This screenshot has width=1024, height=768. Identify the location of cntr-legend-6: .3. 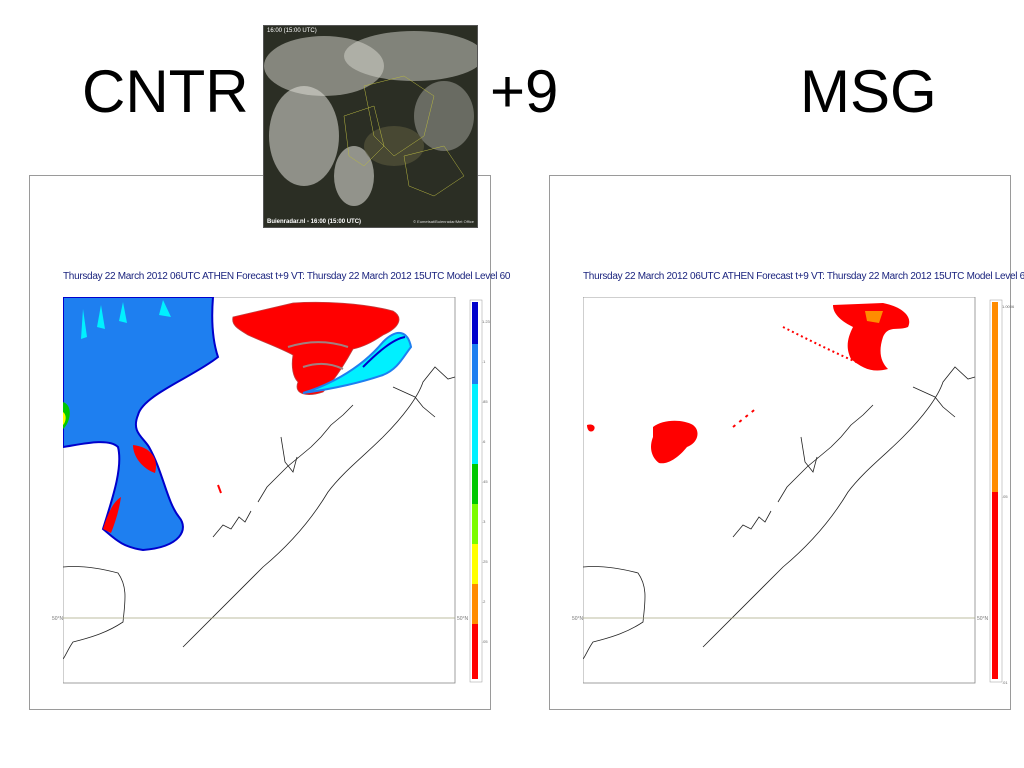
(484, 521).